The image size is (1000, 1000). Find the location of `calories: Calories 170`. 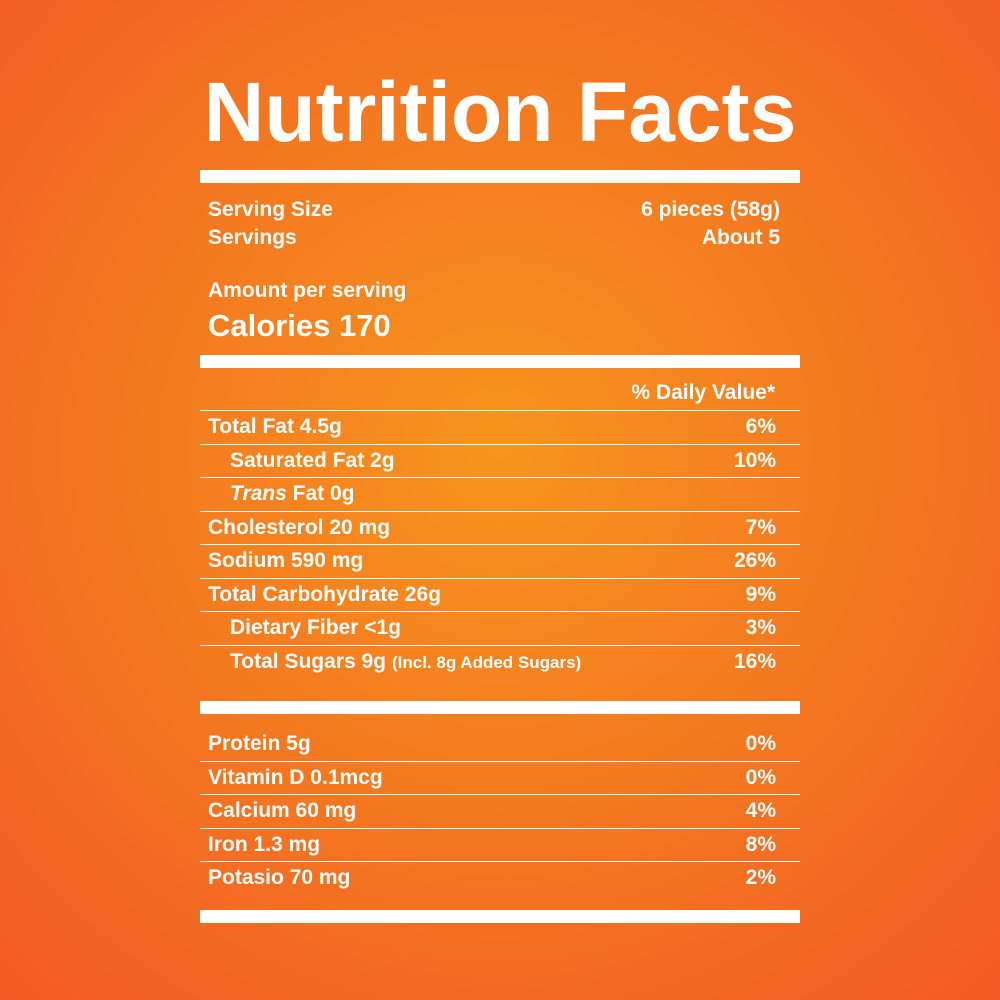

calories: Calories 170 is located at coordinates (299, 325).